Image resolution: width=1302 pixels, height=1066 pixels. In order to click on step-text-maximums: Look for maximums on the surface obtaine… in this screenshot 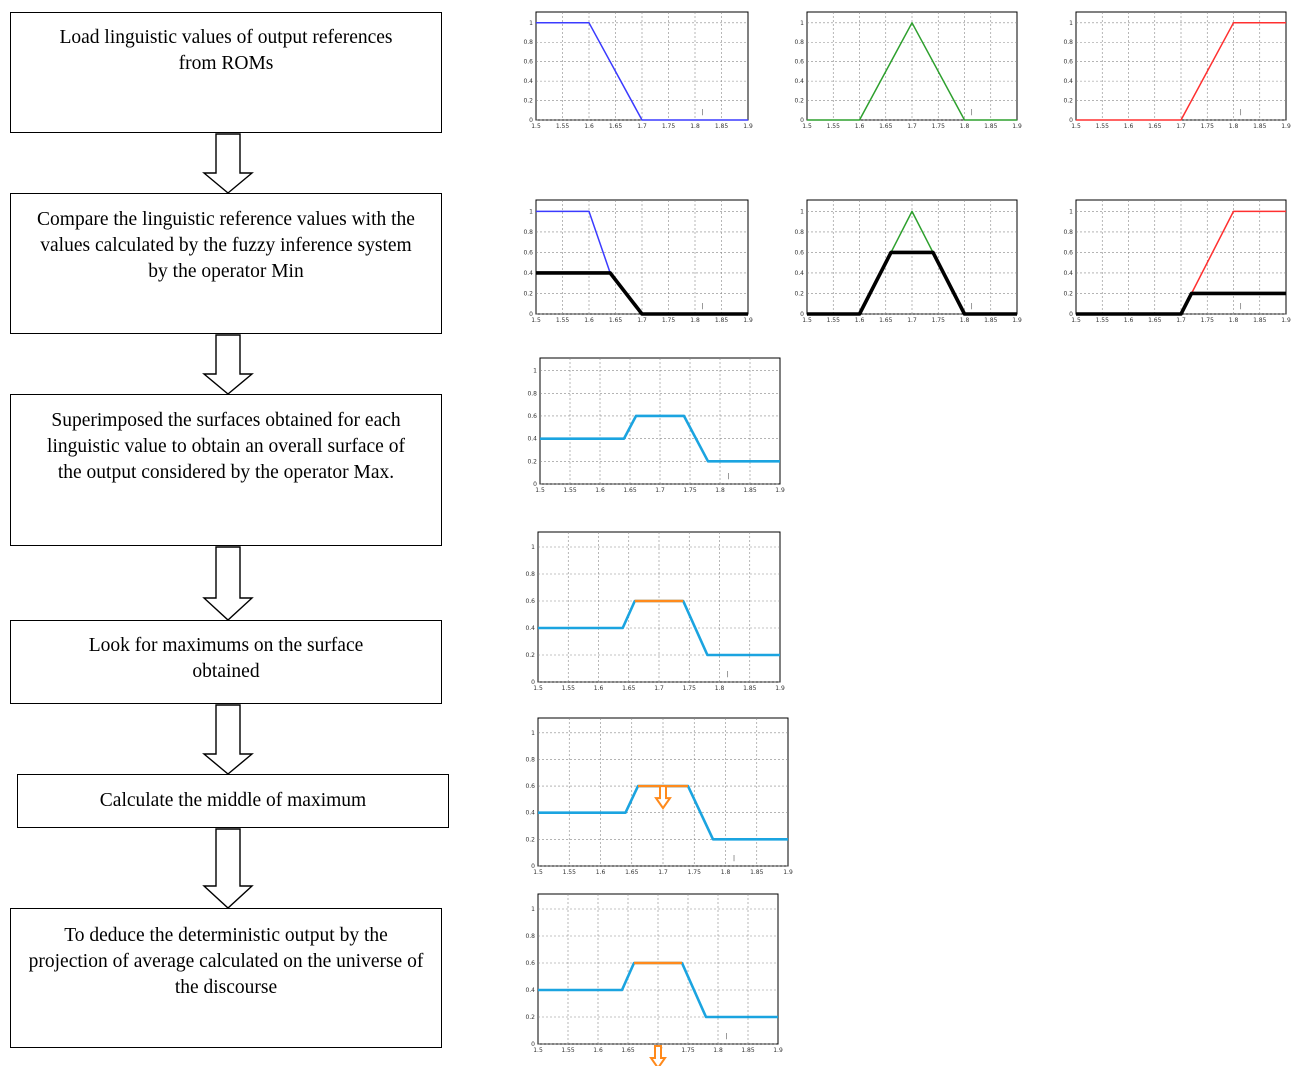, I will do `click(226, 658)`.